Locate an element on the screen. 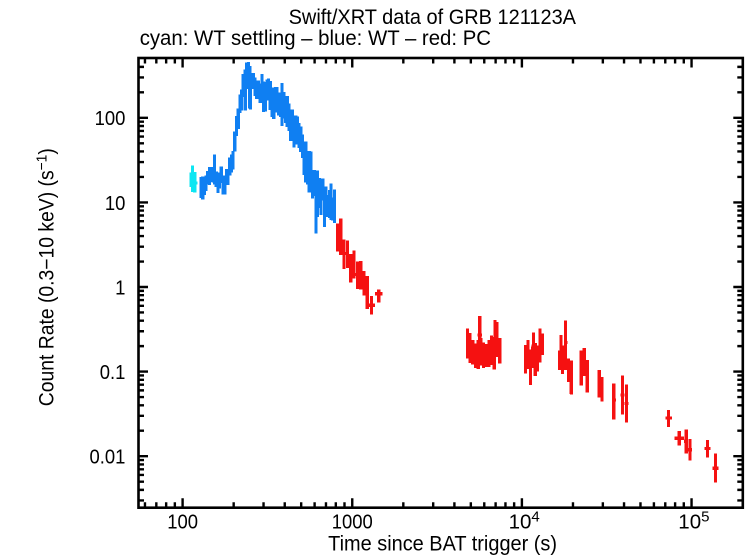 The image size is (746, 558). svg-text: 1 is located at coordinates (120, 287).